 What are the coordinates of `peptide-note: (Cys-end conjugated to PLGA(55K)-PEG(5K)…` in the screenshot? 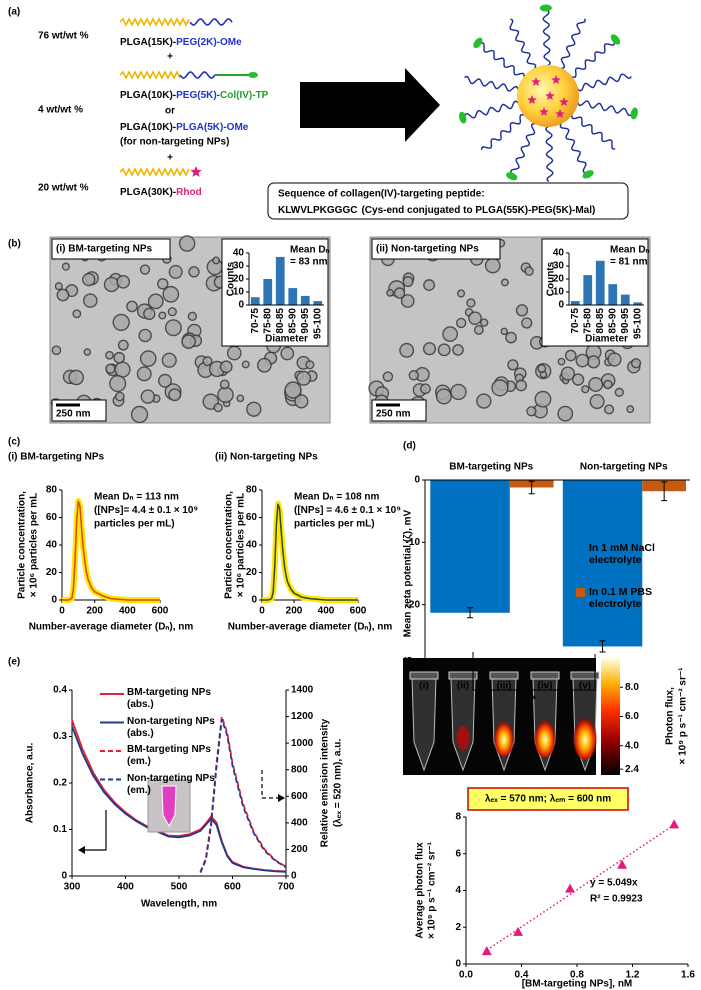 It's located at (478, 210).